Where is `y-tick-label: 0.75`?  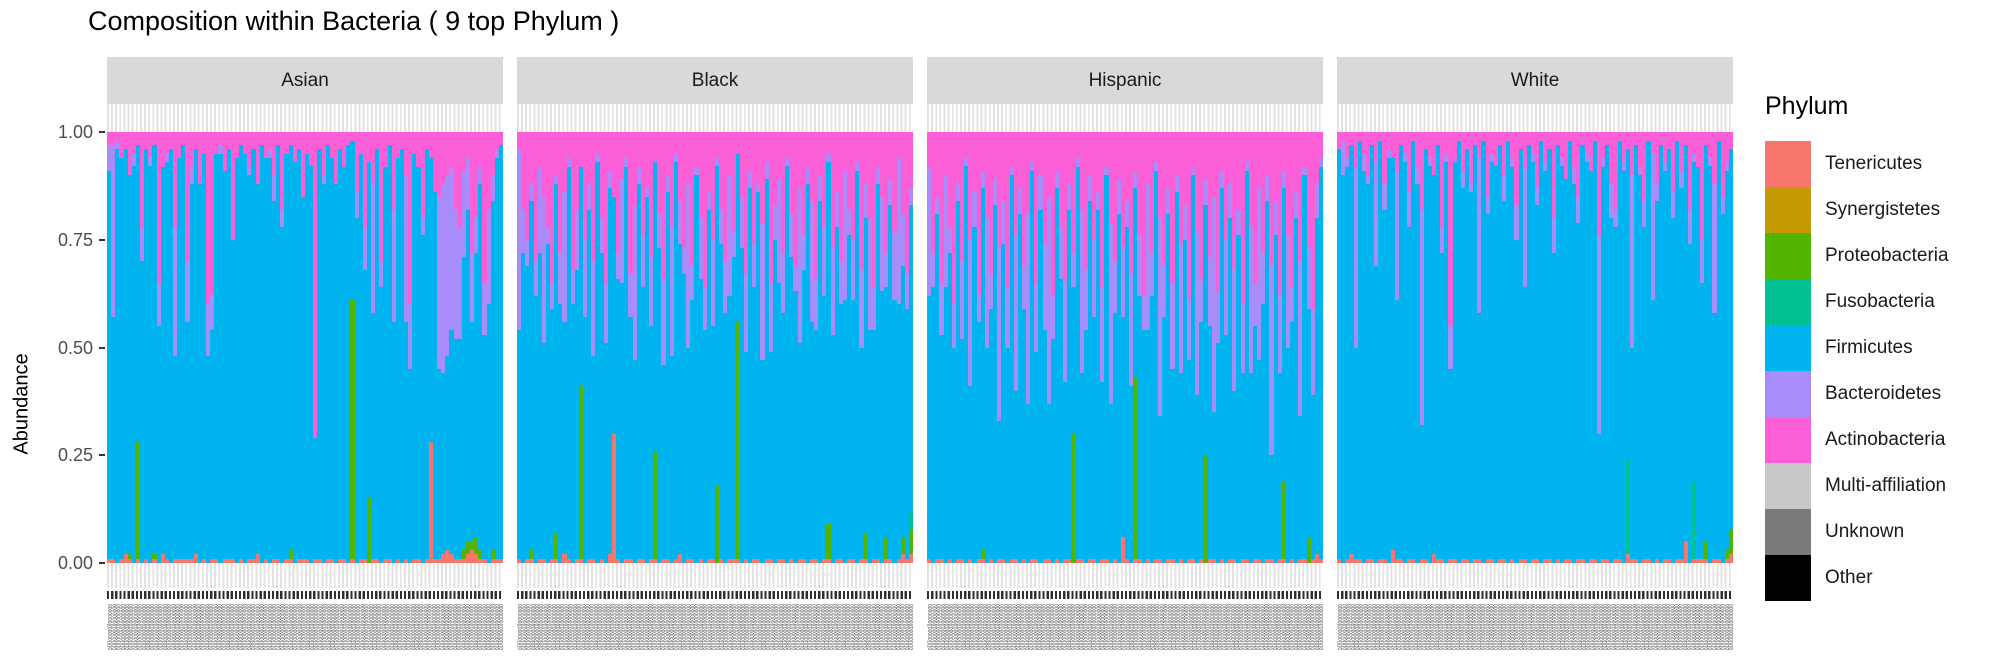
y-tick-label: 0.75 is located at coordinates (75, 239).